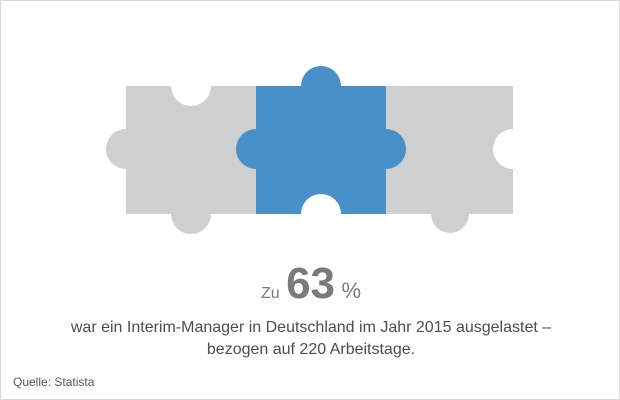 Image resolution: width=620 pixels, height=400 pixels. I want to click on puzzle-piece-center, so click(321, 140).